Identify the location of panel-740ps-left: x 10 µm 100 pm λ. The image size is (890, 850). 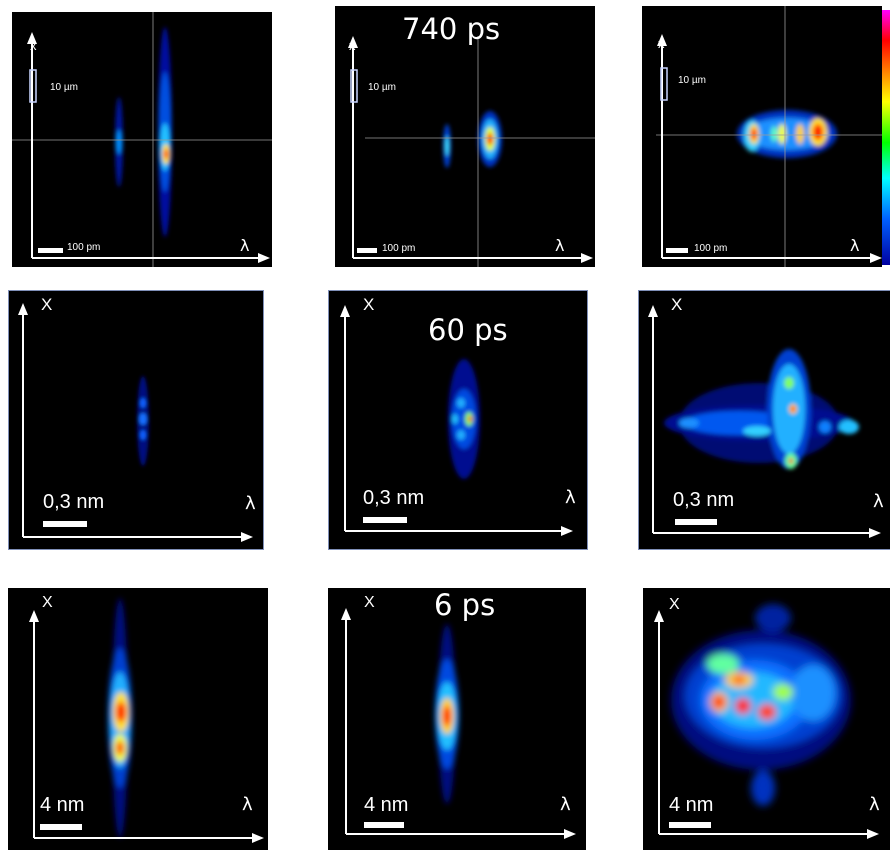
(142, 139).